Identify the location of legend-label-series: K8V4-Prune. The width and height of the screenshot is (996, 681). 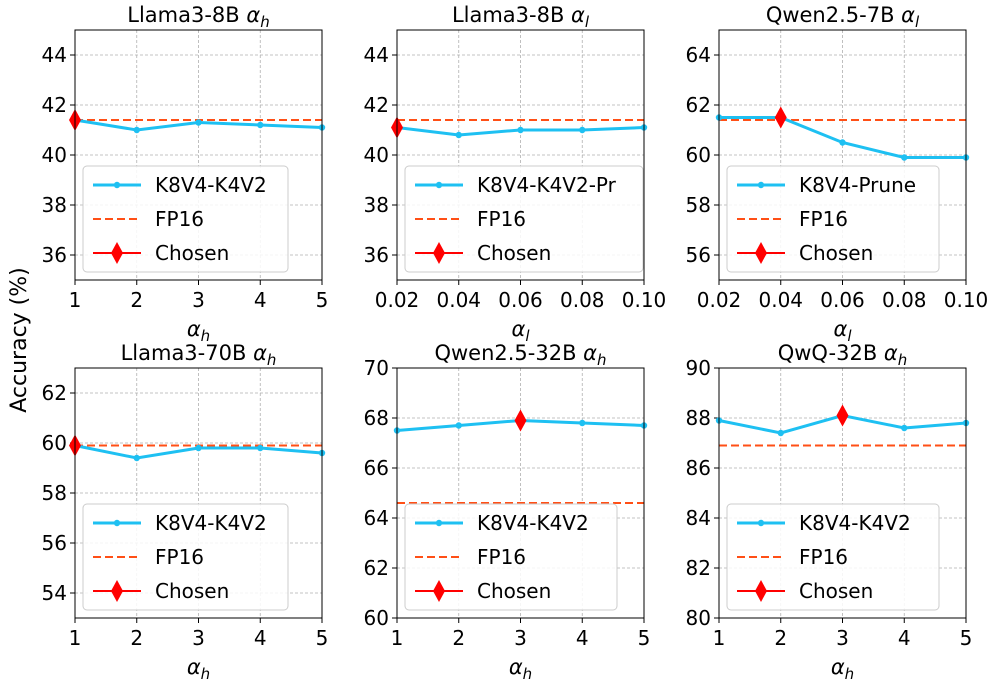
(857, 185).